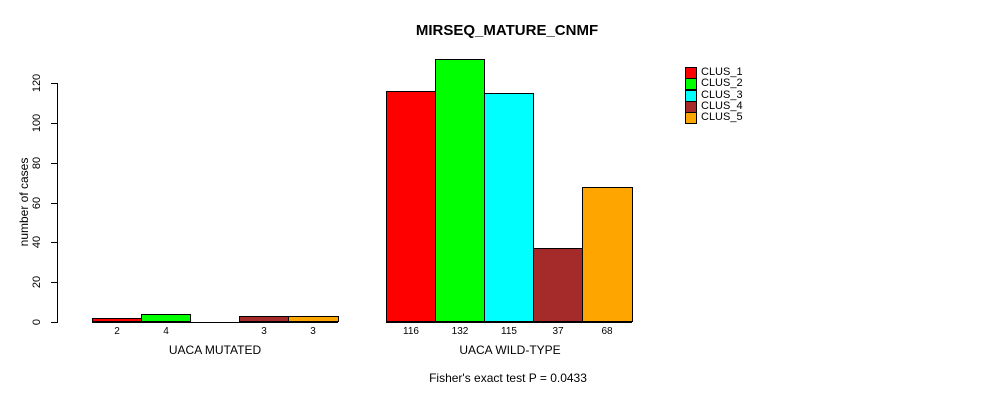 The width and height of the screenshot is (990, 400). Describe the element at coordinates (37, 203) in the screenshot. I see `y-tick-label: 60` at that location.